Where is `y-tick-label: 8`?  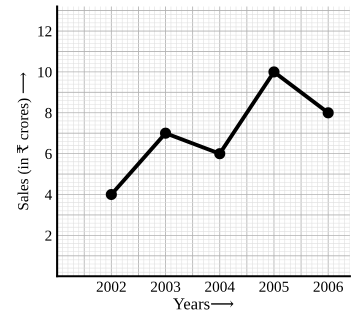
y-tick-label: 8 is located at coordinates (48, 113).